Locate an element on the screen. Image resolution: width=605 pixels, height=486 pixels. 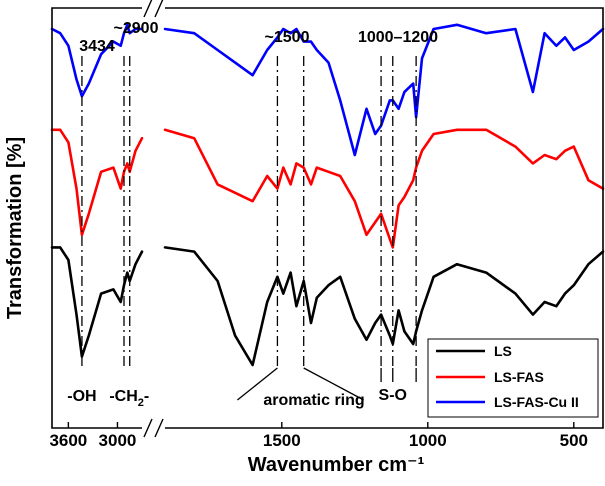
y-axis-title: Transformation [%] is located at coordinates (15, 228).